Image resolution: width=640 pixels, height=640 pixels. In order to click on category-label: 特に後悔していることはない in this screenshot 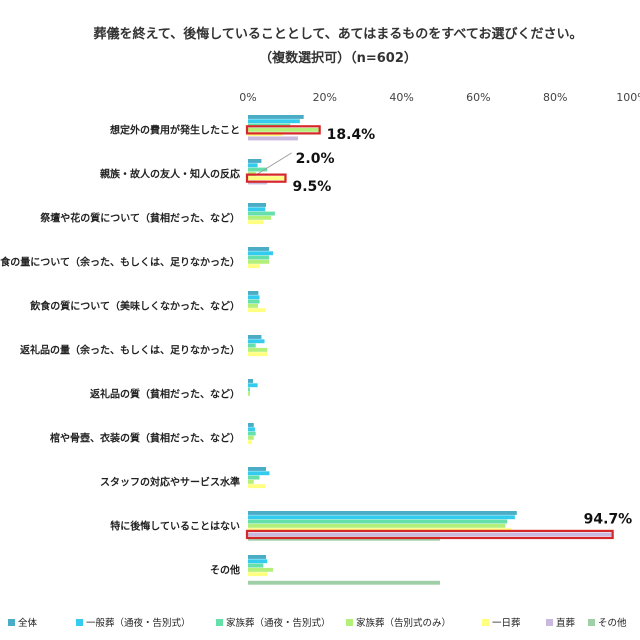, I will do `click(175, 526)`.